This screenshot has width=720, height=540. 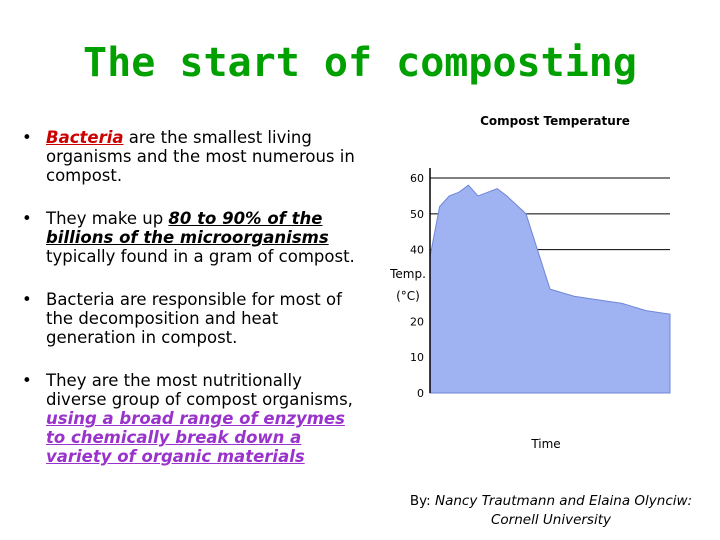 What do you see at coordinates (360, 63) in the screenshot?
I see `slide-title: The start of composting` at bounding box center [360, 63].